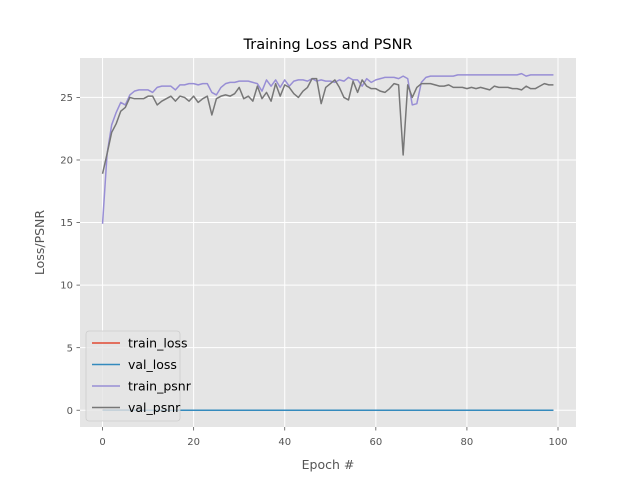 This screenshot has width=640, height=480. What do you see at coordinates (70, 255) in the screenshot?
I see `y-axis-ticks: 0 5 10 15 20 25` at bounding box center [70, 255].